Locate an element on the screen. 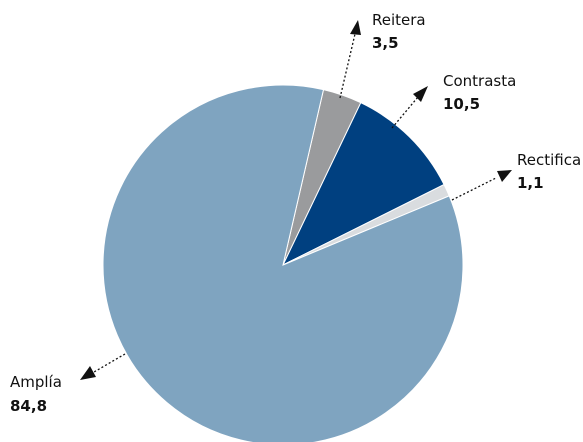 This screenshot has height=442, width=583. arrowhead-rectifica is located at coordinates (504, 176).